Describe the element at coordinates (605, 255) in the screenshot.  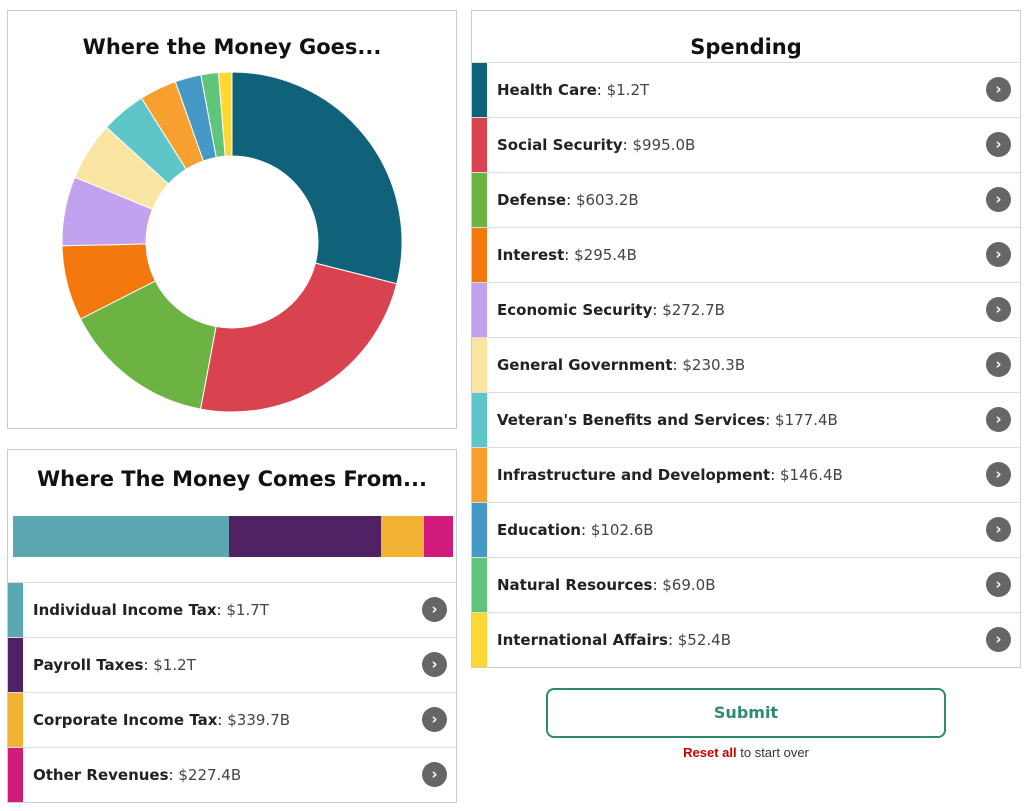
I see `item-amount: $295.4B` at that location.